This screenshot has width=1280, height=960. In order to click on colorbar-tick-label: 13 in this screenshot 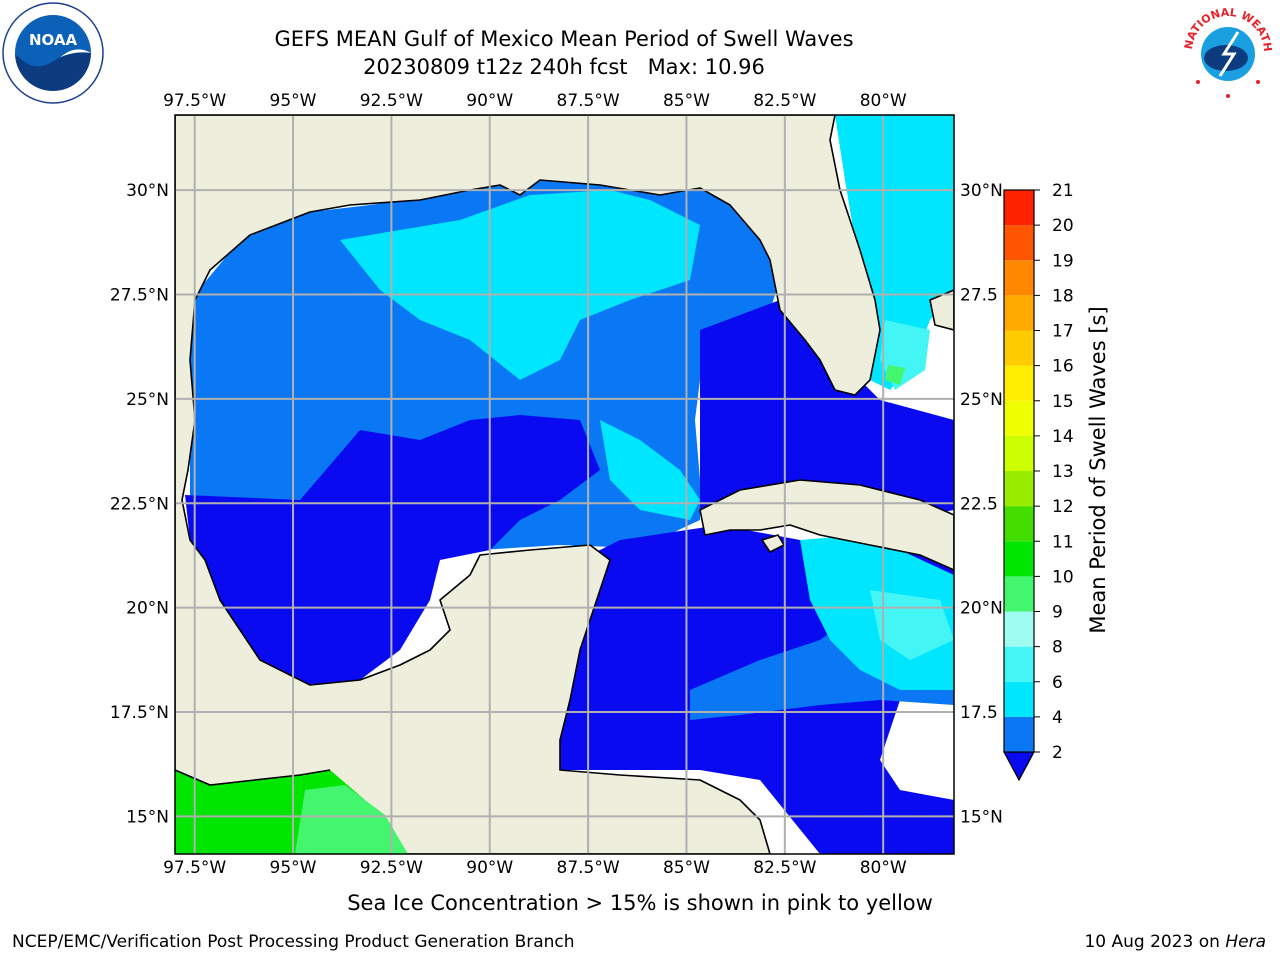, I will do `click(1063, 472)`.